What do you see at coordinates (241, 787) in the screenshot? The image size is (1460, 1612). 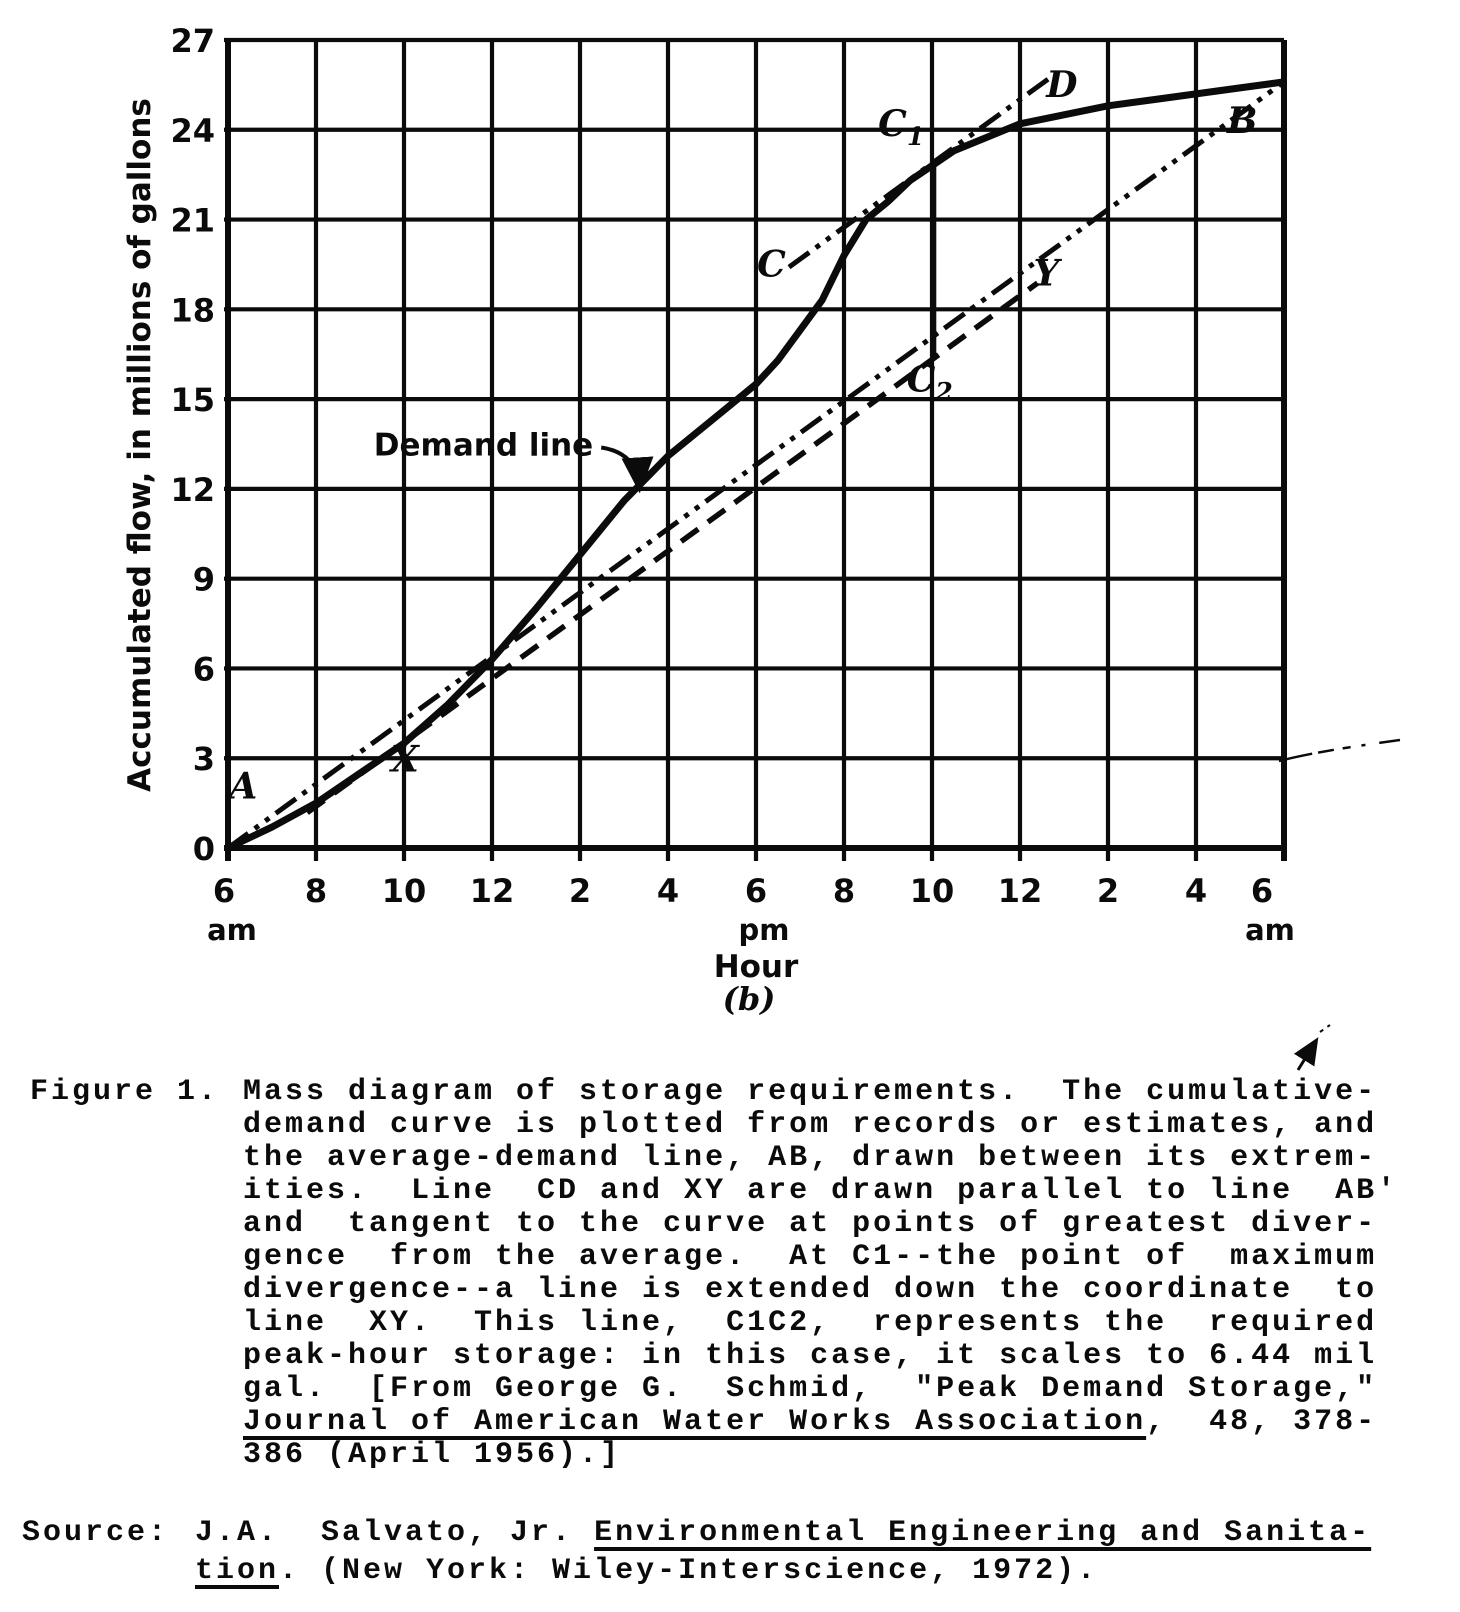 I see `point-label-A: A` at bounding box center [241, 787].